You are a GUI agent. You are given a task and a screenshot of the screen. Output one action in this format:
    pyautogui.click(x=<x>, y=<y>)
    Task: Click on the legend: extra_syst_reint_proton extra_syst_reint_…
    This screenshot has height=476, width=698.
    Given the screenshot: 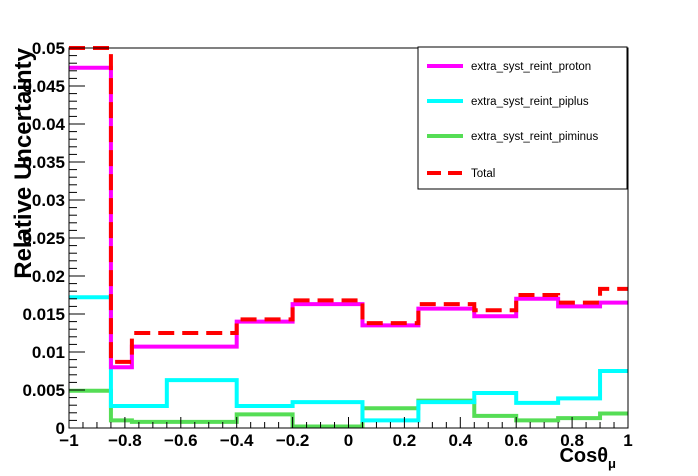 What is the action you would take?
    pyautogui.click(x=522, y=118)
    